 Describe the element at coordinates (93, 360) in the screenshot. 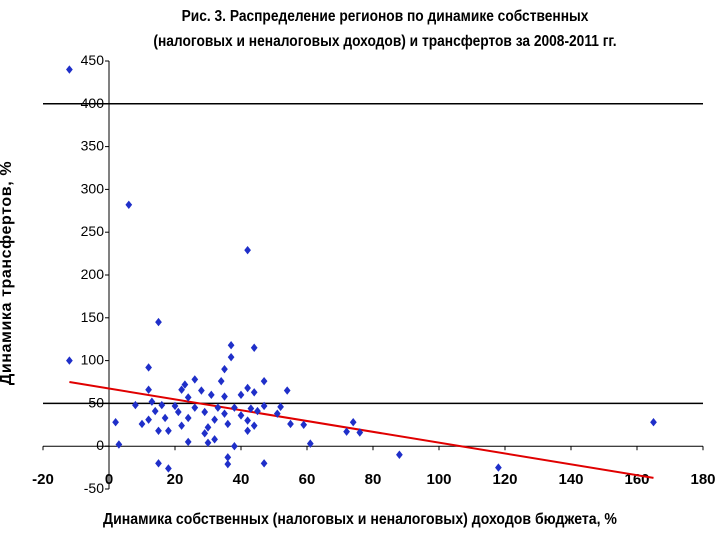

I see `y-tick-label: 100` at that location.